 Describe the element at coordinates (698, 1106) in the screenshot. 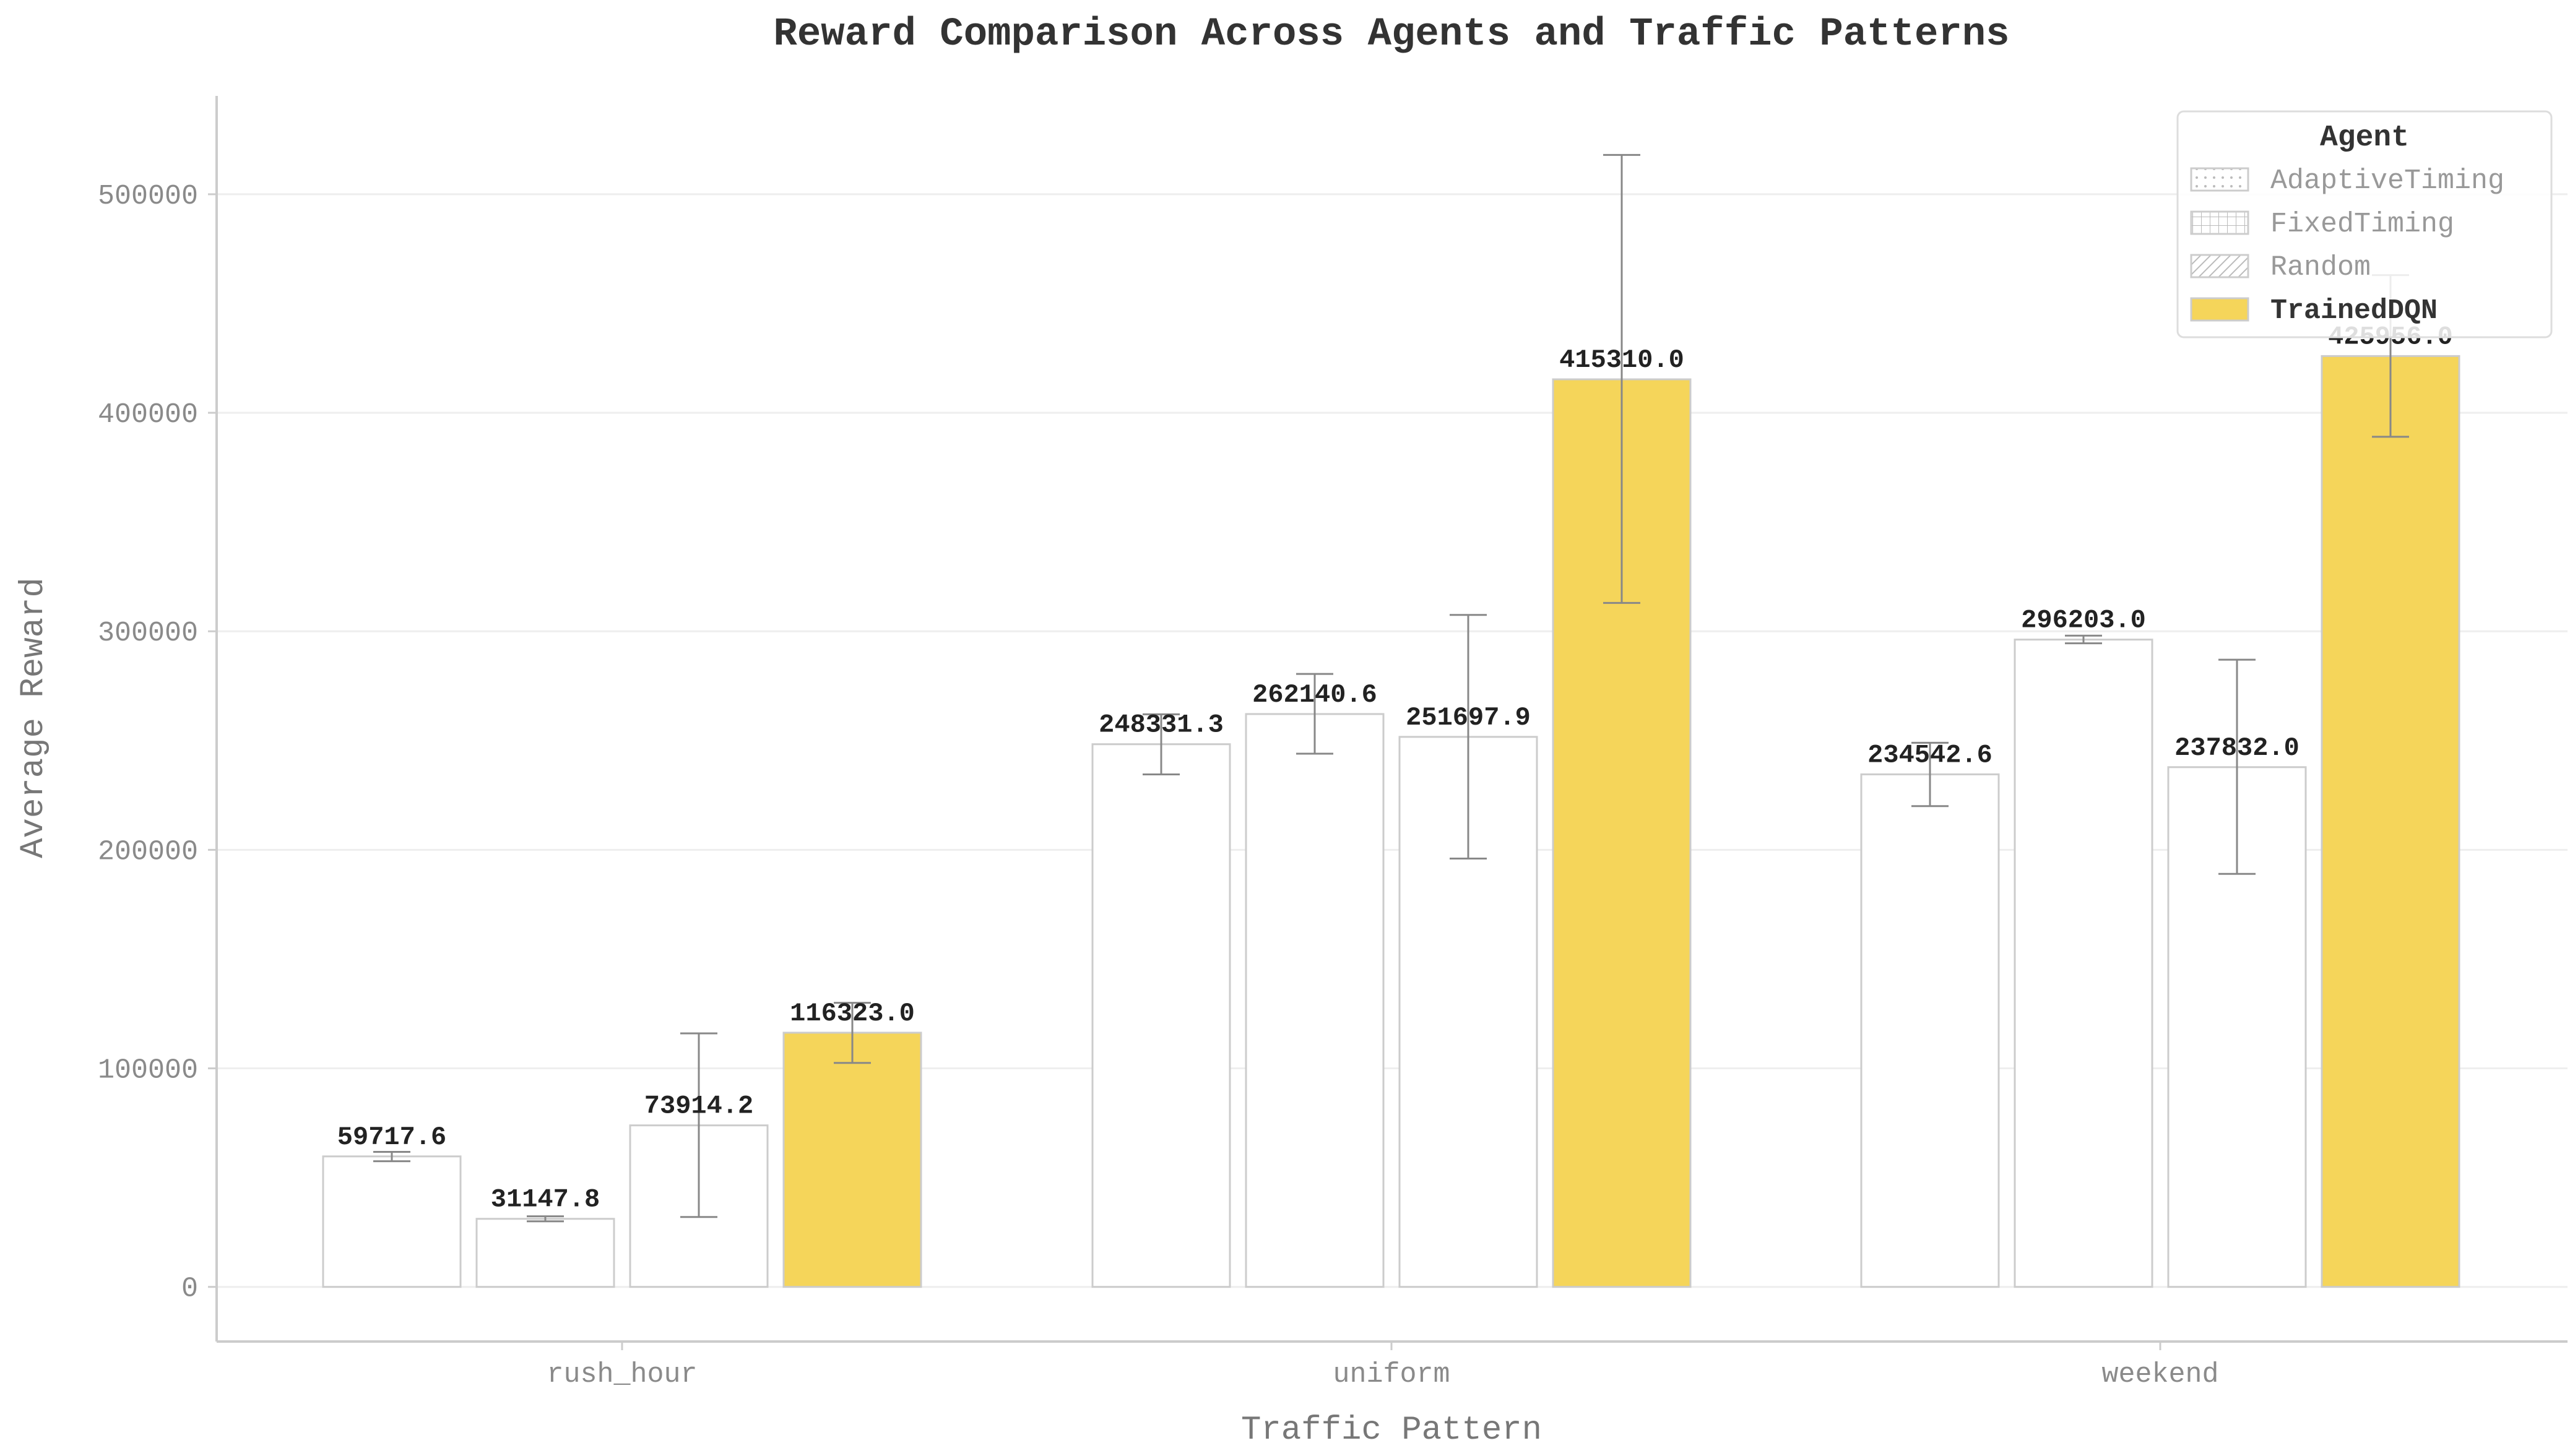

I see `data-label: 73914.2` at that location.